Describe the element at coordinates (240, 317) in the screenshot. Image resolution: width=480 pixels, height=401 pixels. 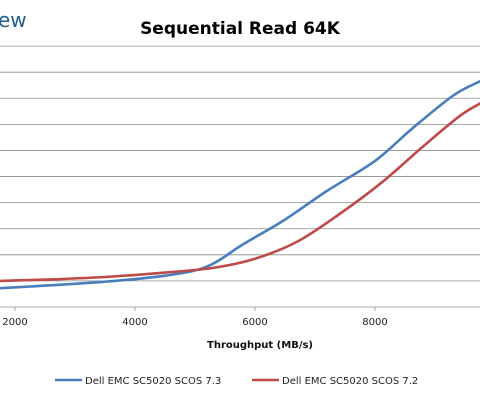
I see `x-axis: 2000 4000 6000 8000` at that location.